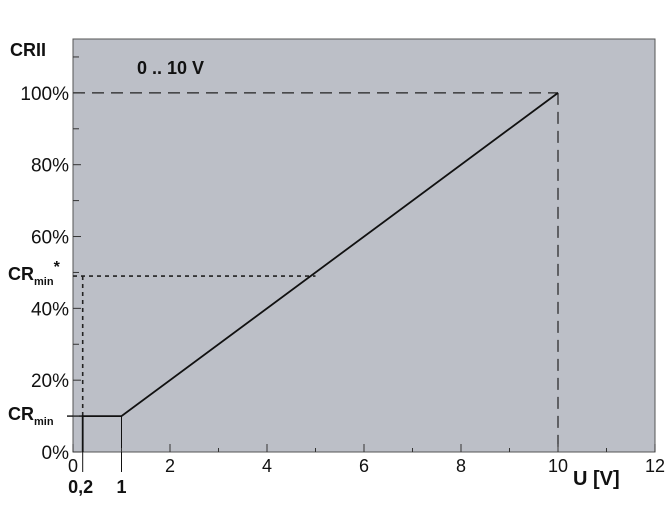 Image resolution: width=666 pixels, height=525 pixels. What do you see at coordinates (596, 479) in the screenshot?
I see `x-axis-title: U [V]` at bounding box center [596, 479].